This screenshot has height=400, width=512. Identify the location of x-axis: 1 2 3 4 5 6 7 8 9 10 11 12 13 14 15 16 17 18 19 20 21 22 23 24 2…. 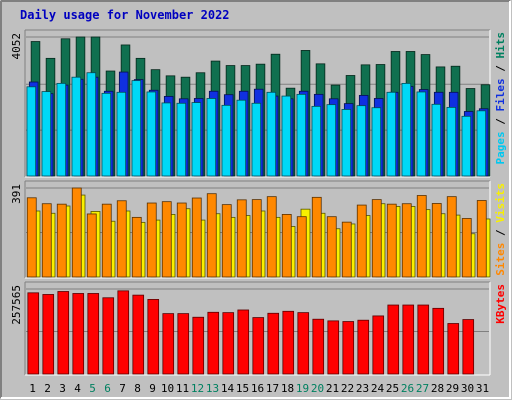
(259, 388).